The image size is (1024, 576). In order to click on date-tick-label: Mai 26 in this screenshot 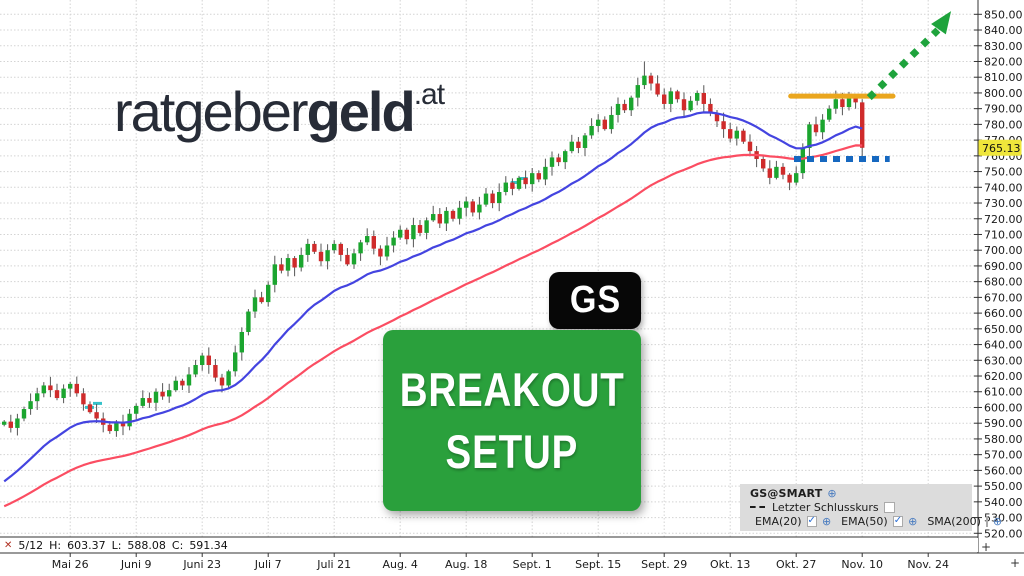, I will do `click(70, 564)`.